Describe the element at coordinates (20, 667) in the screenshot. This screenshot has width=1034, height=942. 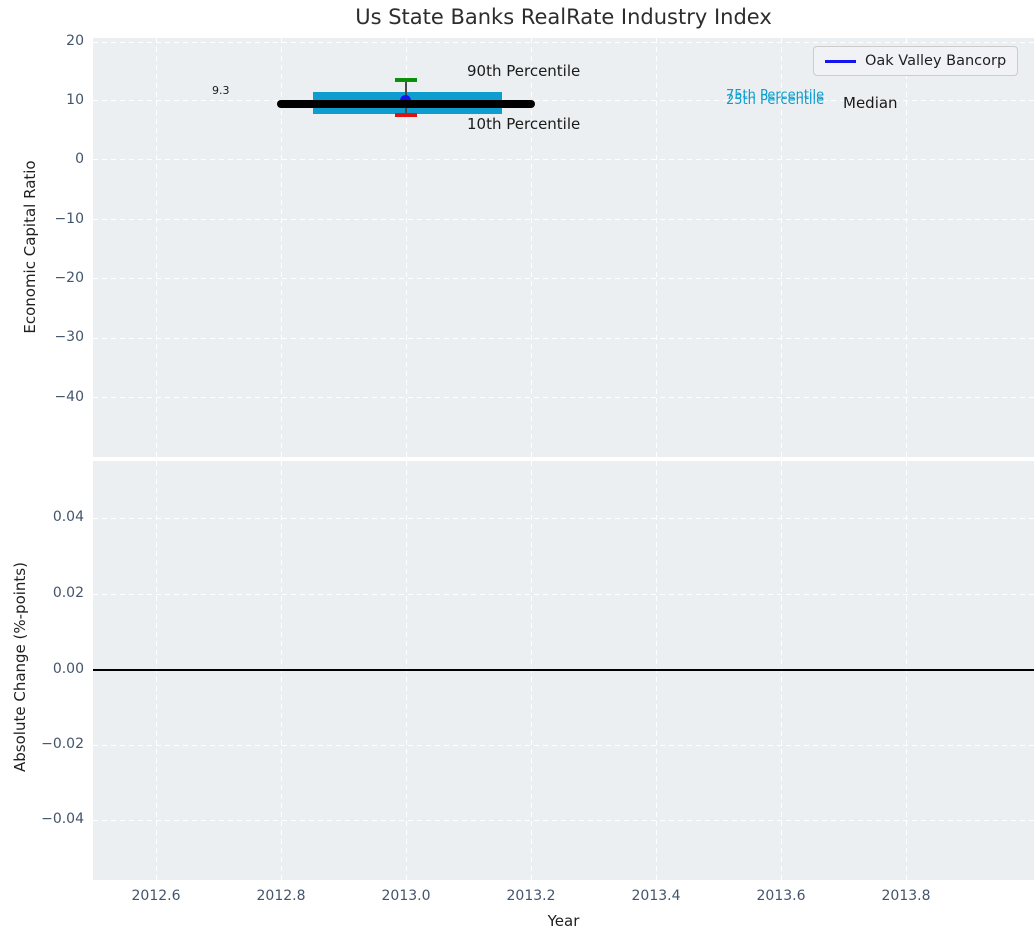
I see `bottom-y-axis-label: Absolute Change (%-points)` at that location.